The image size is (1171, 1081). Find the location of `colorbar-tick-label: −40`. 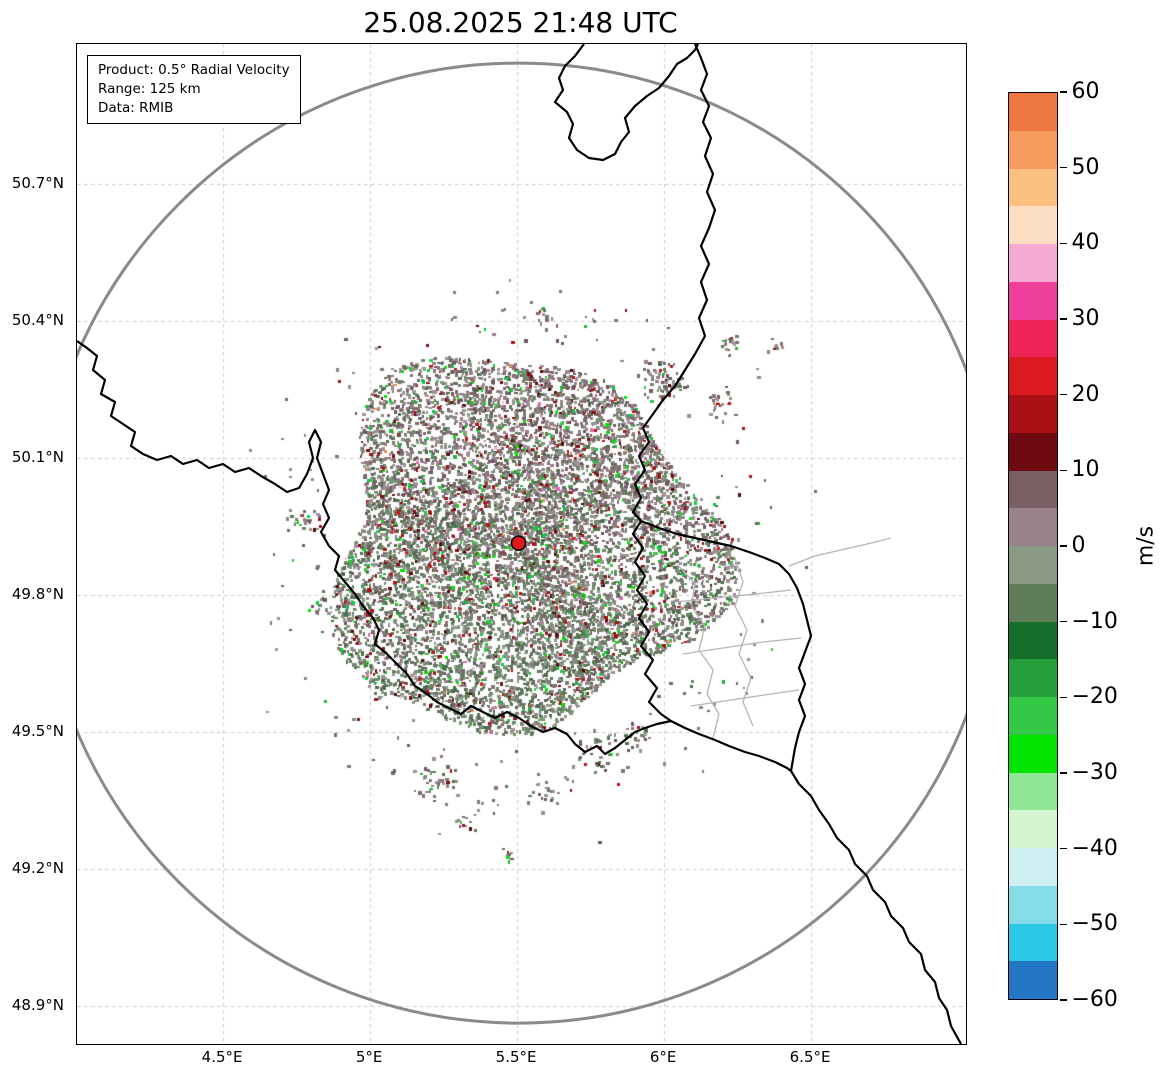

colorbar-tick-label: −40 is located at coordinates (1094, 848).